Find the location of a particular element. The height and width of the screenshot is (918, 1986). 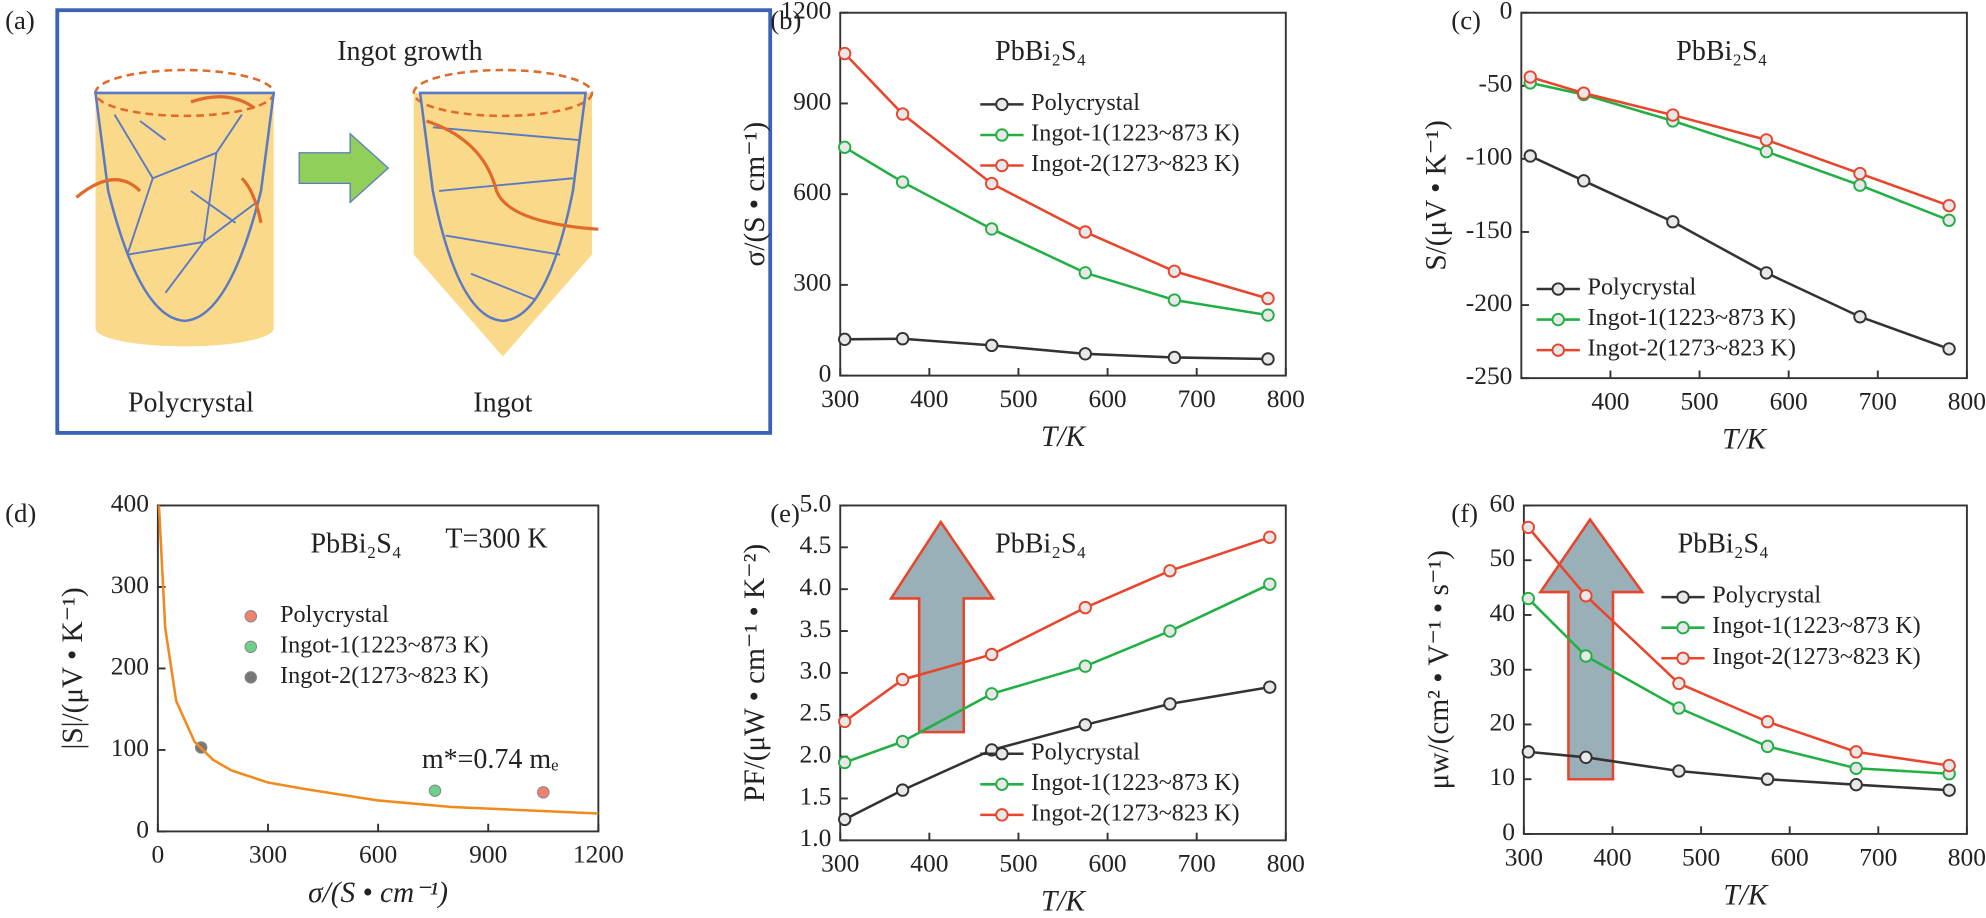

arrows-left is located at coordinates (169, 159).